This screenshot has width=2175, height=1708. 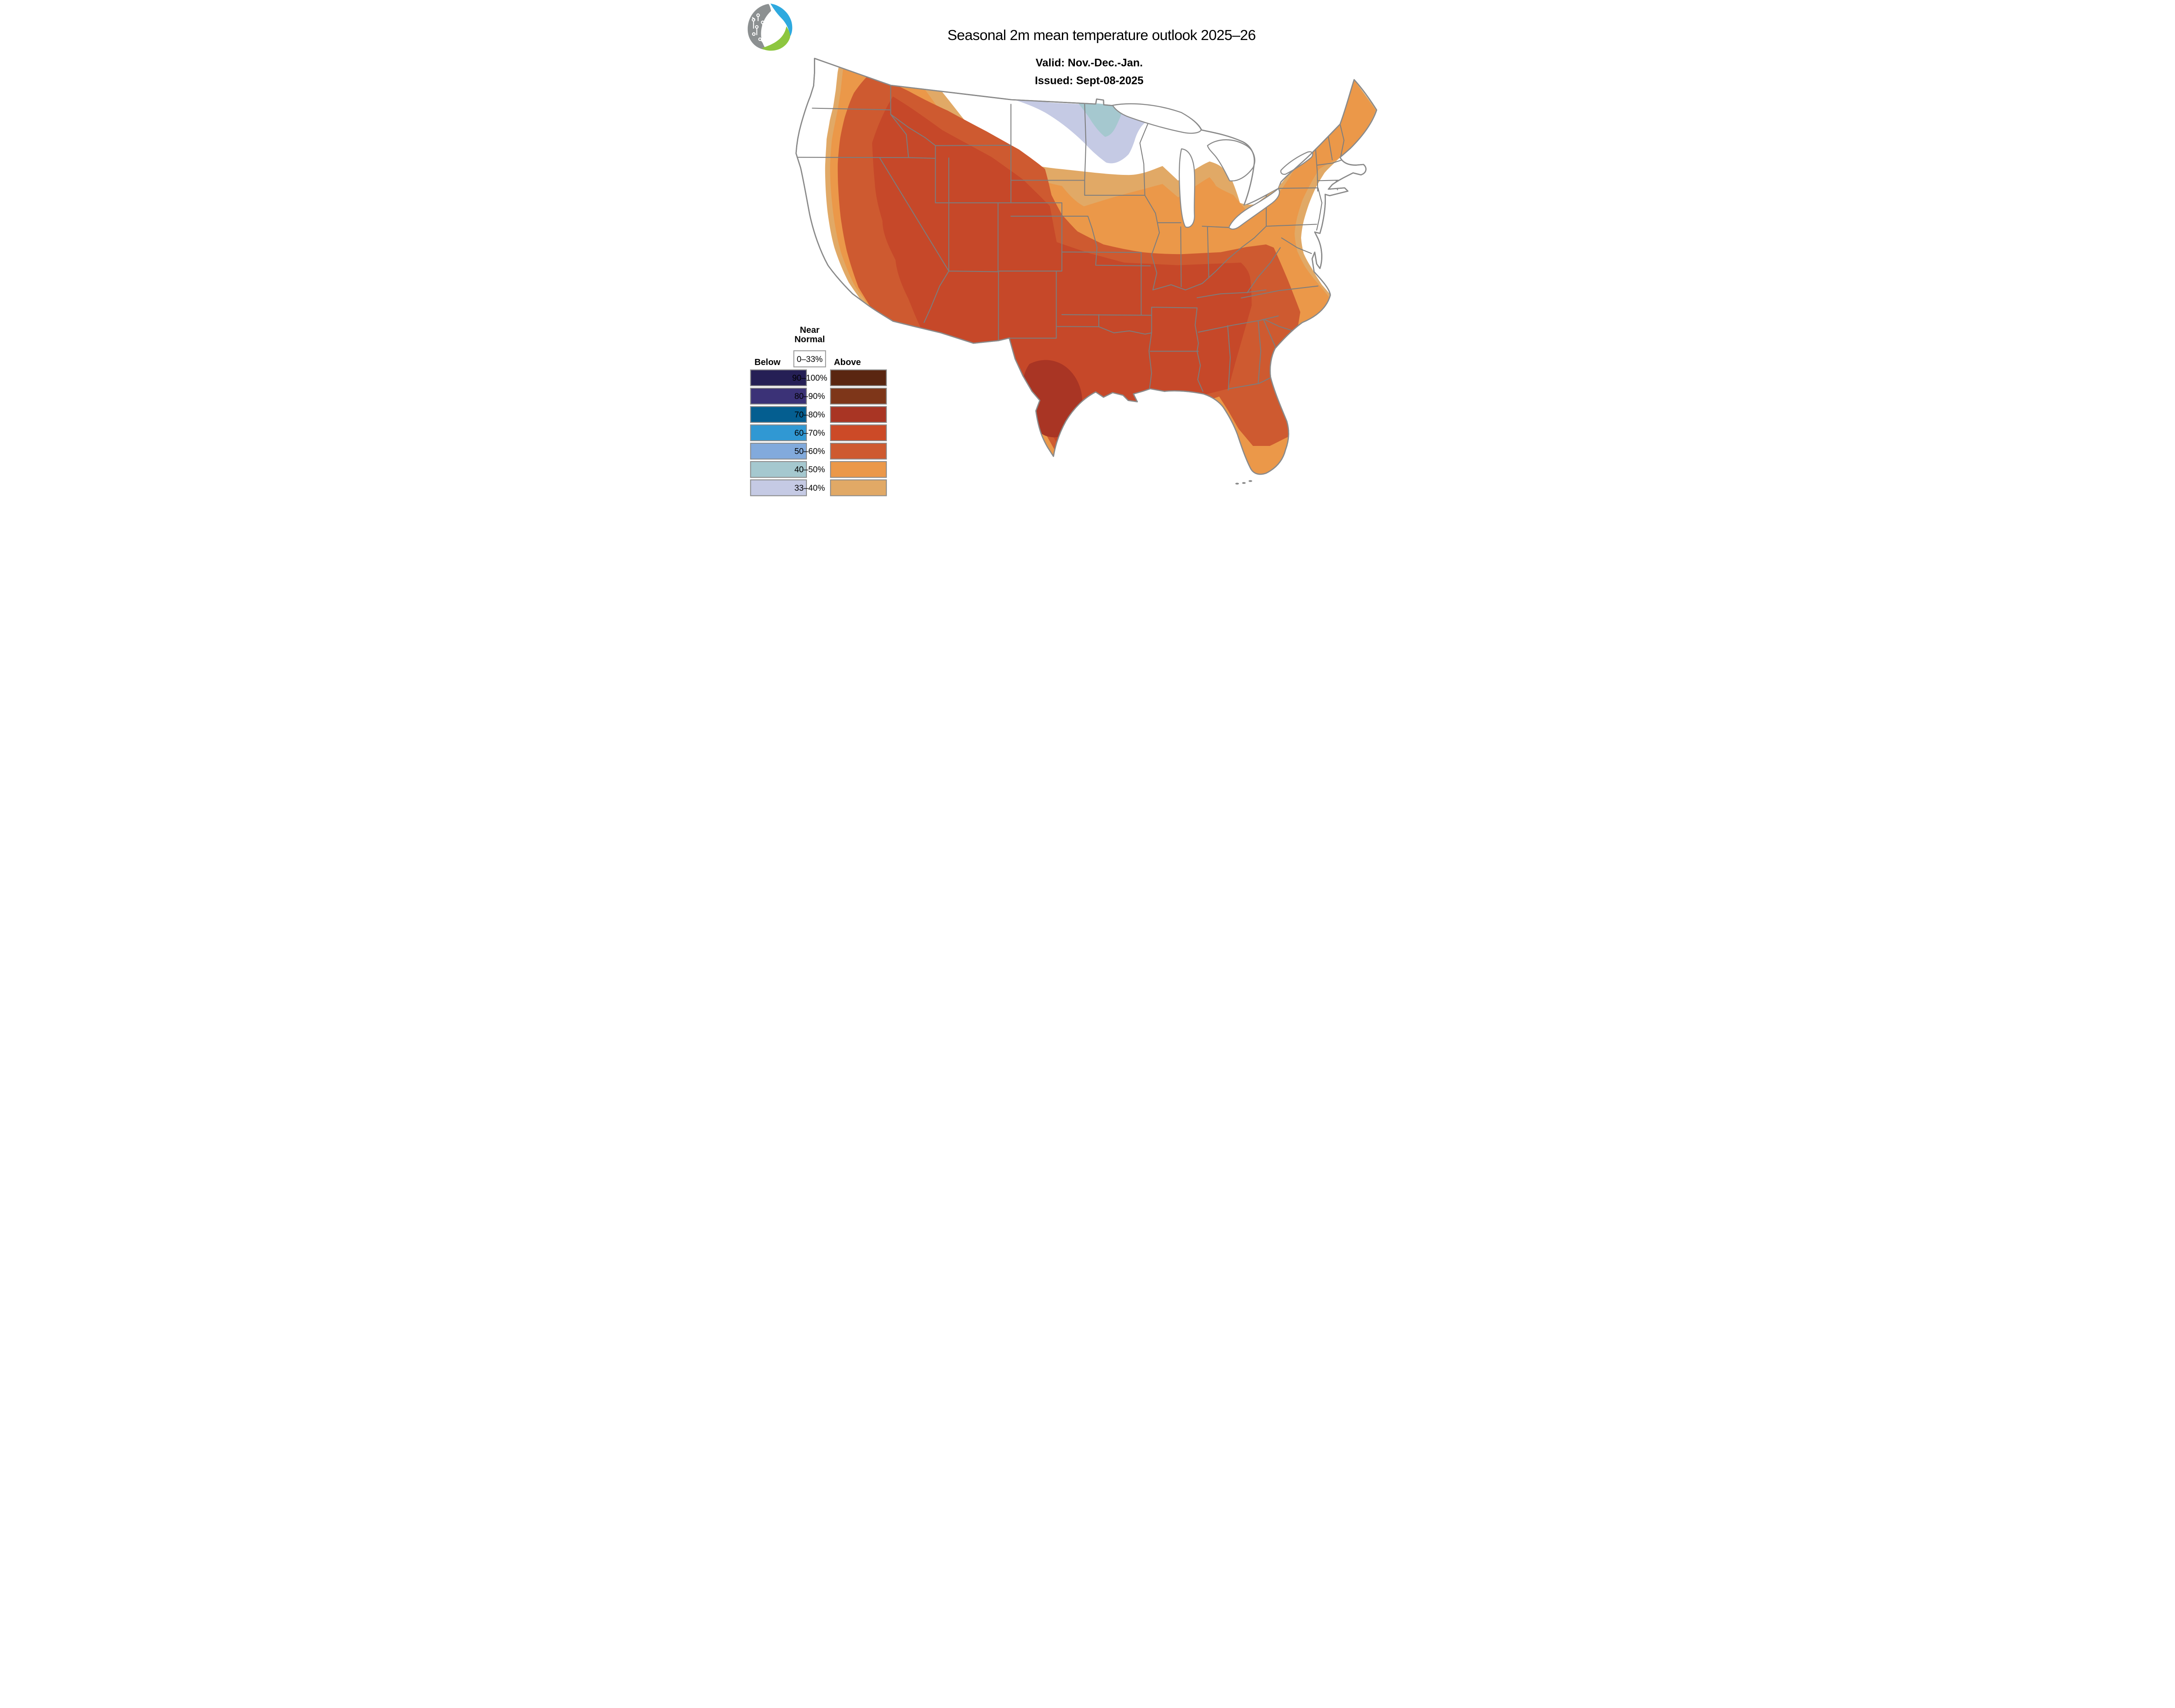 I want to click on near-normal-range-label: 0–33%, so click(x=810, y=360).